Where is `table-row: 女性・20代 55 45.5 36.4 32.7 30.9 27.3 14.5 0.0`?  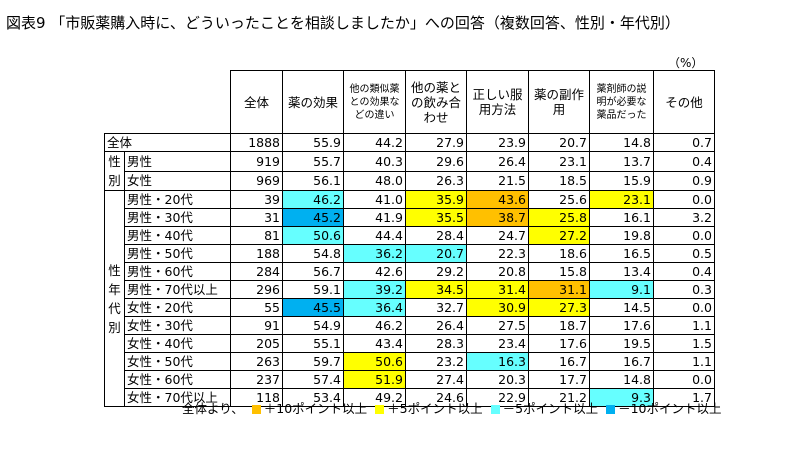 table-row: 女性・20代 55 45.5 36.4 32.7 30.9 27.3 14.5 0.0 is located at coordinates (410, 307).